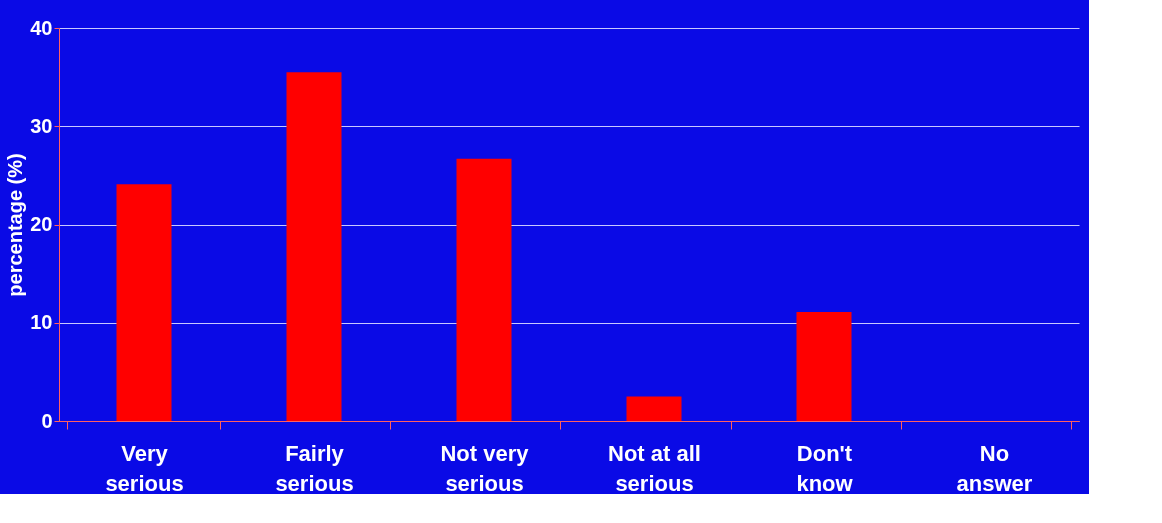 The height and width of the screenshot is (523, 1162). I want to click on x-tick-label: Not at all serious, so click(654, 468).